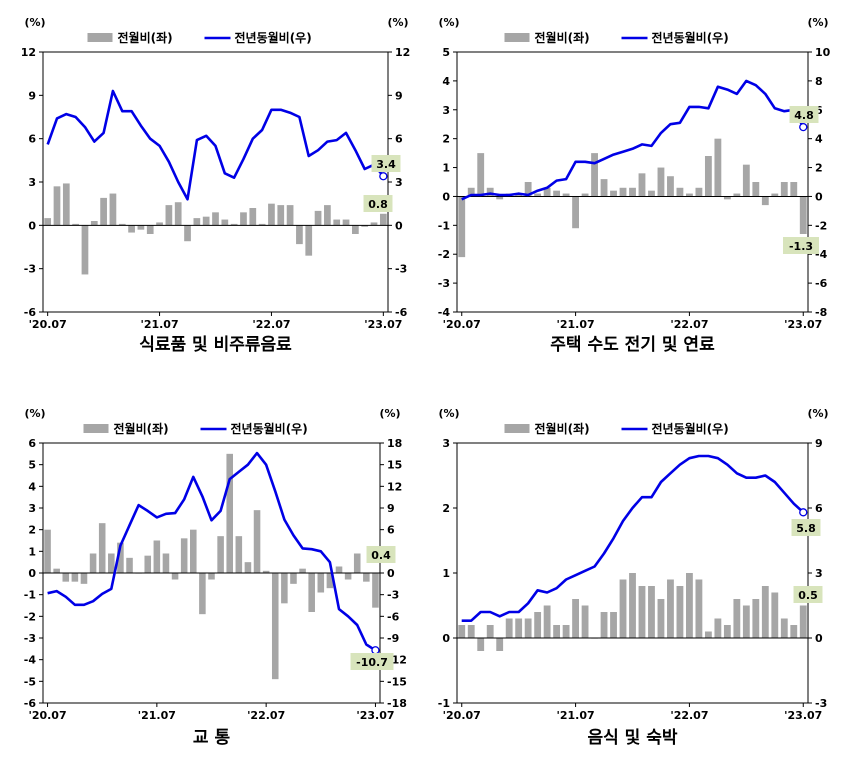 The width and height of the screenshot is (848, 764). Describe the element at coordinates (806, 528) in the screenshot. I see `yoy-value-label: 5.8` at that location.